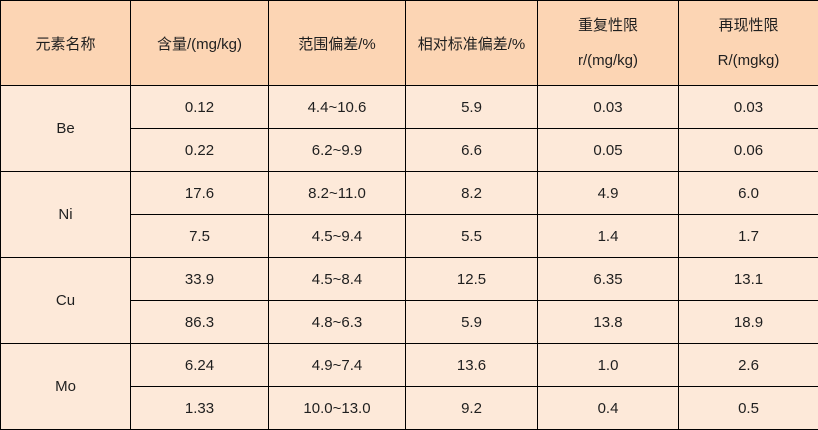 The image size is (818, 430). What do you see at coordinates (337, 322) in the screenshot?
I see `value-cell: 4.8~6.3` at bounding box center [337, 322].